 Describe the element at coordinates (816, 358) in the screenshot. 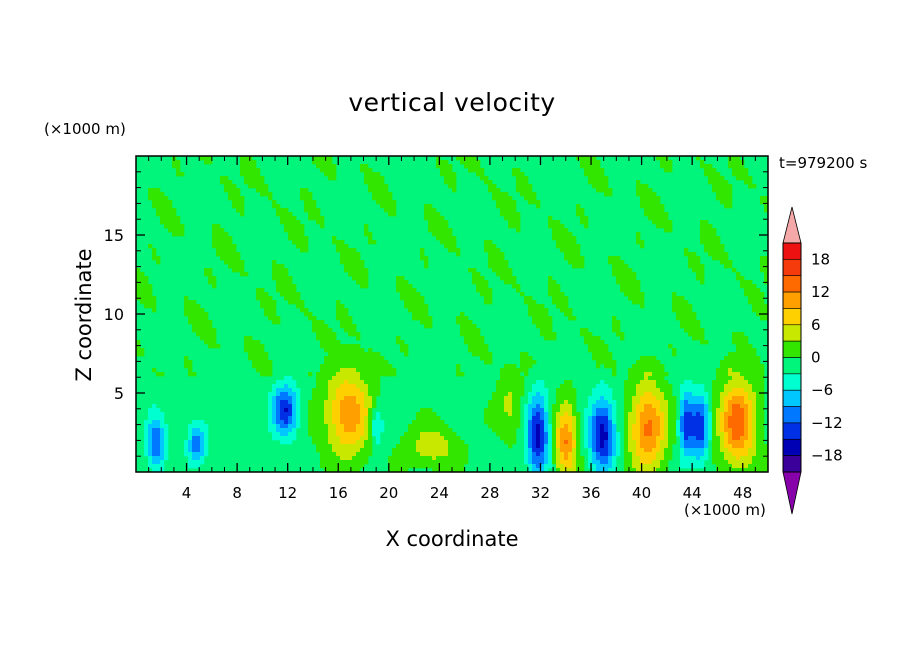

I see `colorbar-tick-label: 0` at that location.